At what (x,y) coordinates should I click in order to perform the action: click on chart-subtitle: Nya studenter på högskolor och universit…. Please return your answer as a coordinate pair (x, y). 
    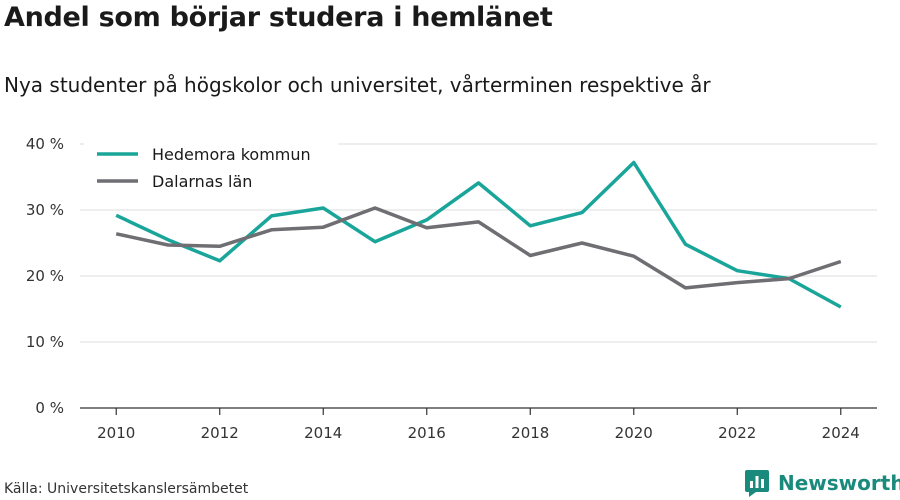
    Looking at the image, I should click on (357, 85).